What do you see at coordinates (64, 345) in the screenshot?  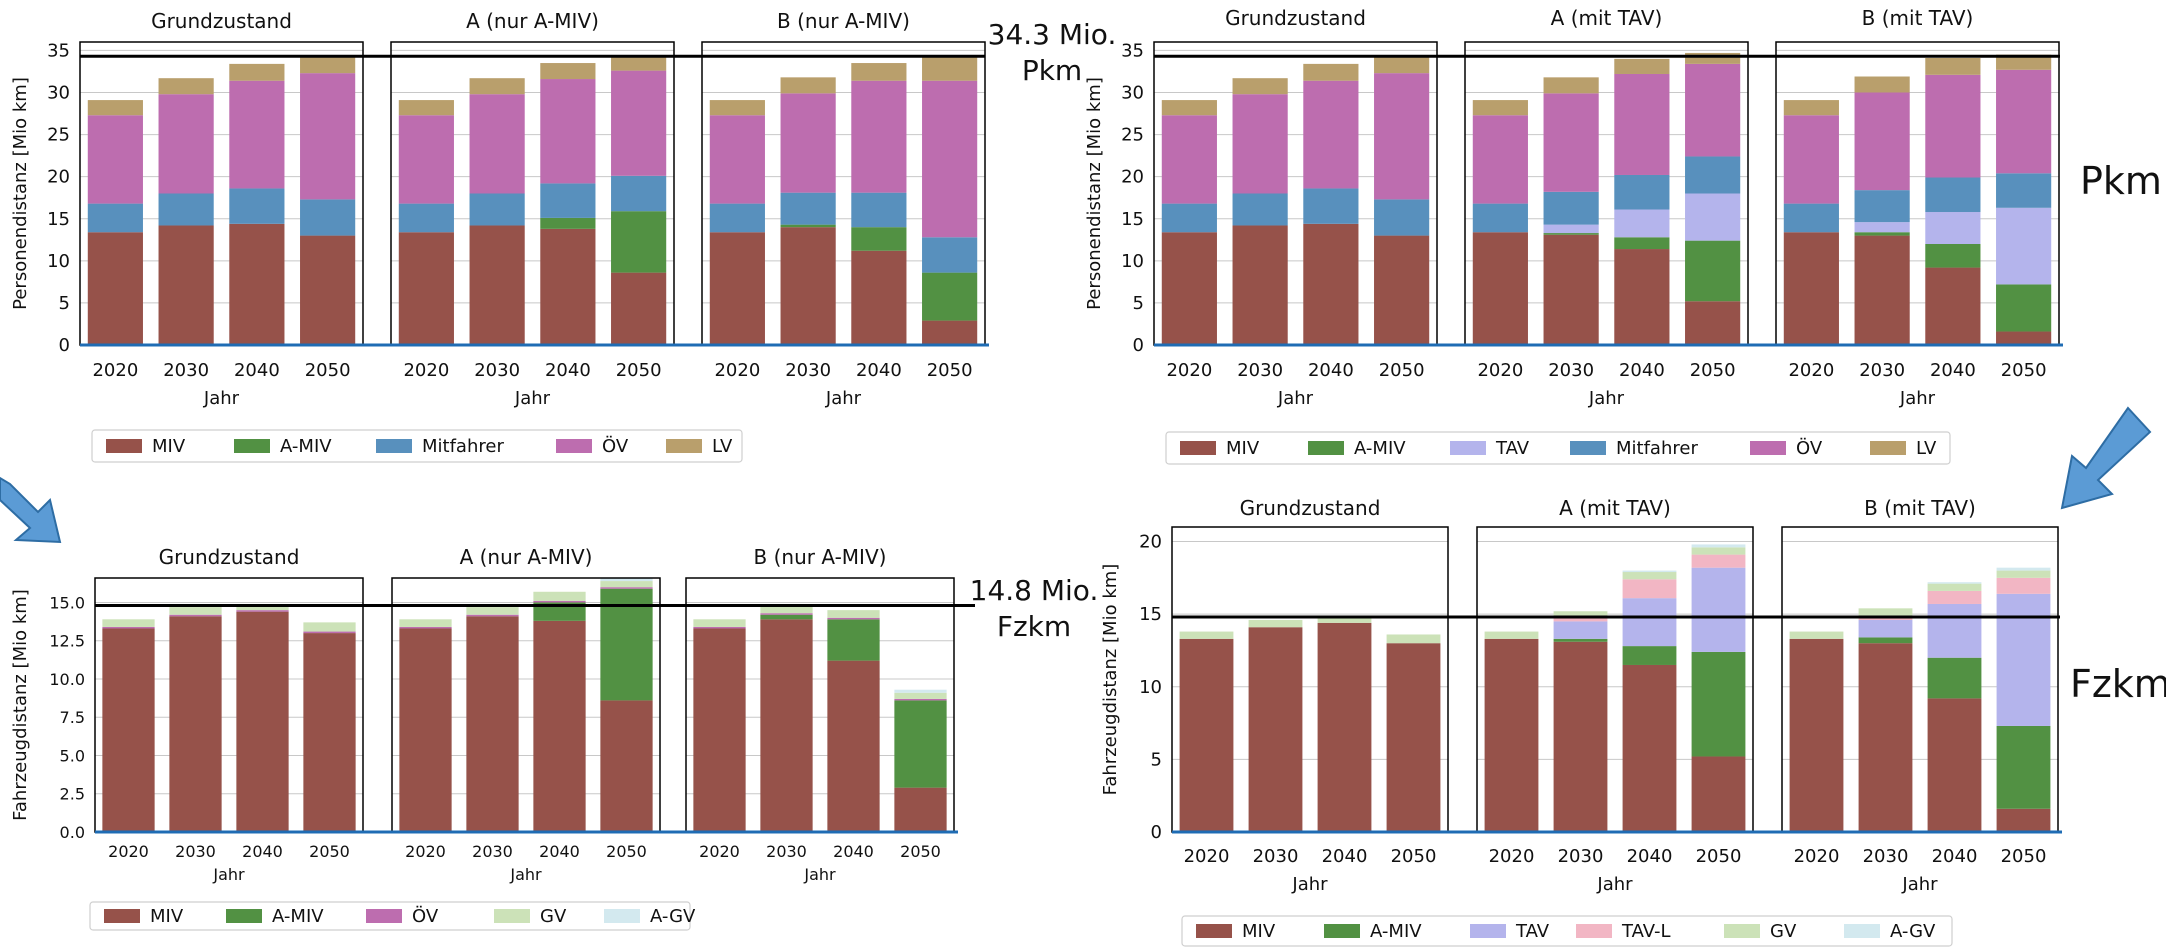 I see `y-tick-label: 0` at bounding box center [64, 345].